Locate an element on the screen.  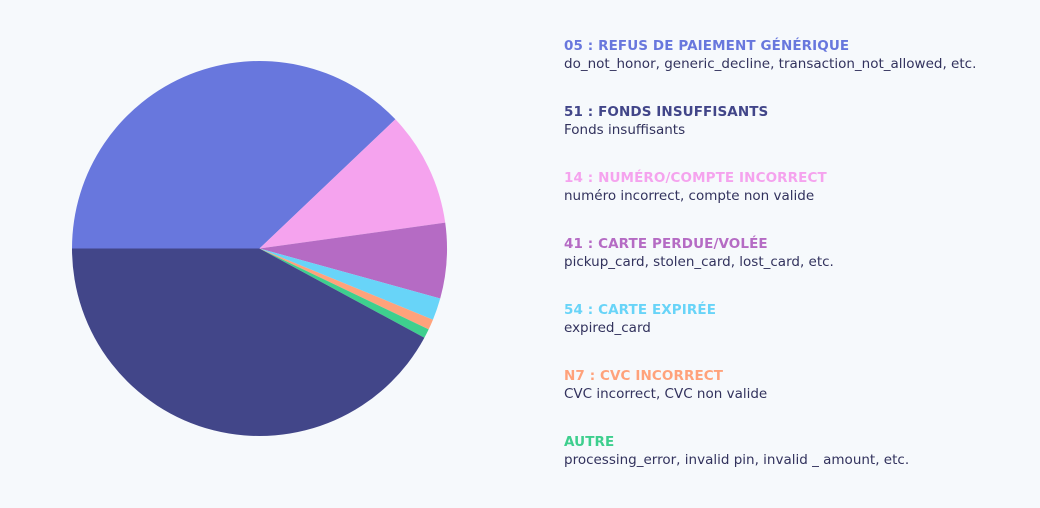
legend-title: 14 : NUMÉRO/COMPTE INCORRECT is located at coordinates (695, 178).